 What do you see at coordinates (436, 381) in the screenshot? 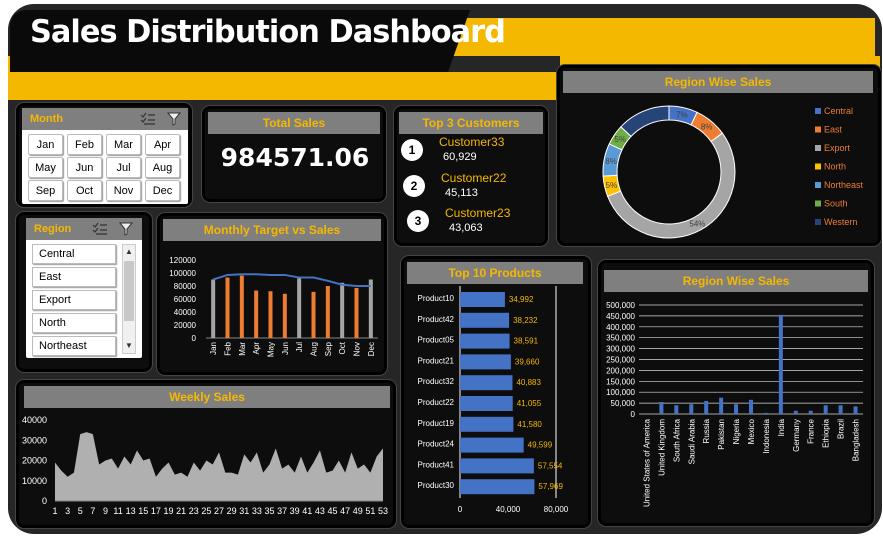
I see `product-label: Product32` at bounding box center [436, 381].